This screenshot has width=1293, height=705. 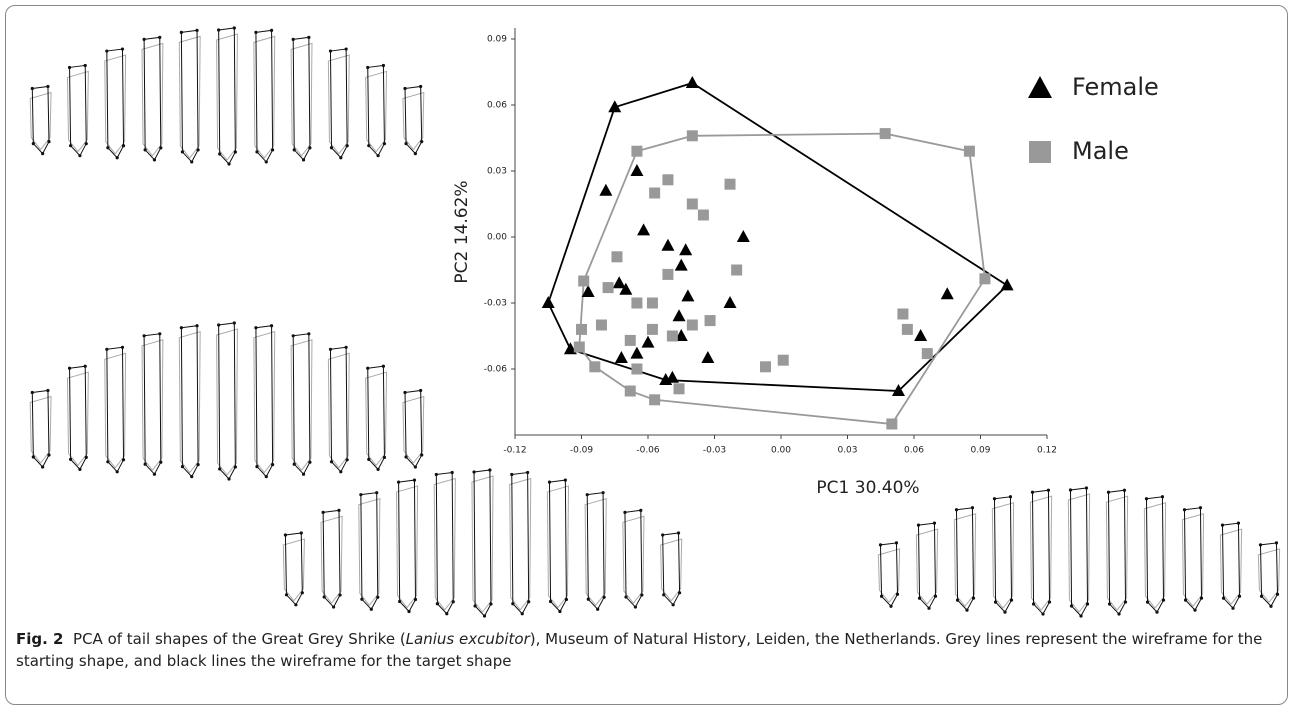 I want to click on y-tick-label: 0.00, so click(x=497, y=238).